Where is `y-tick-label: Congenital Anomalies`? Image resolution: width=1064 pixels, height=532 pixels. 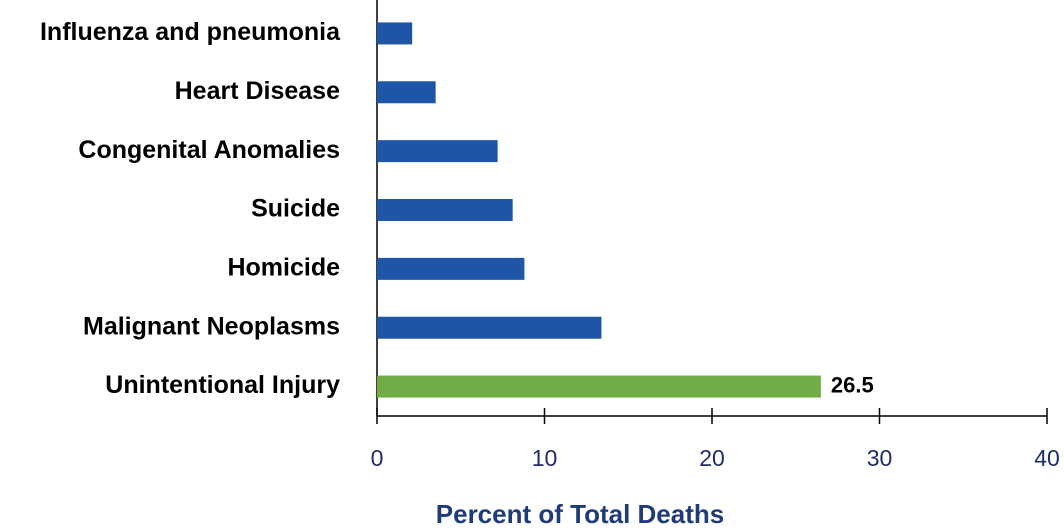 y-tick-label: Congenital Anomalies is located at coordinates (209, 150).